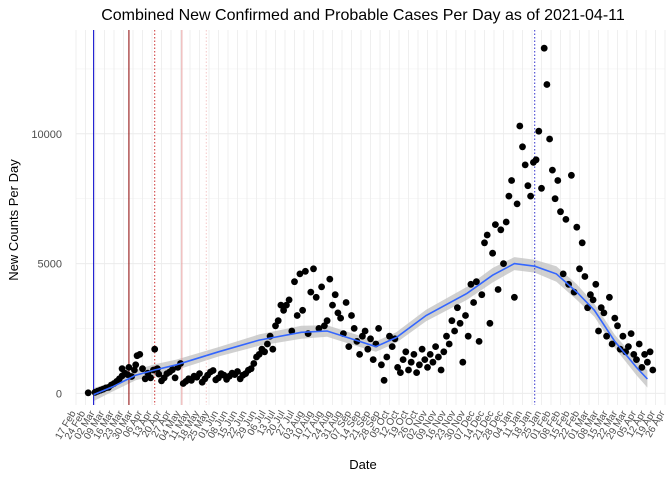 This screenshot has width=672, height=480. I want to click on y-tick-label: 10000, so click(46, 135).